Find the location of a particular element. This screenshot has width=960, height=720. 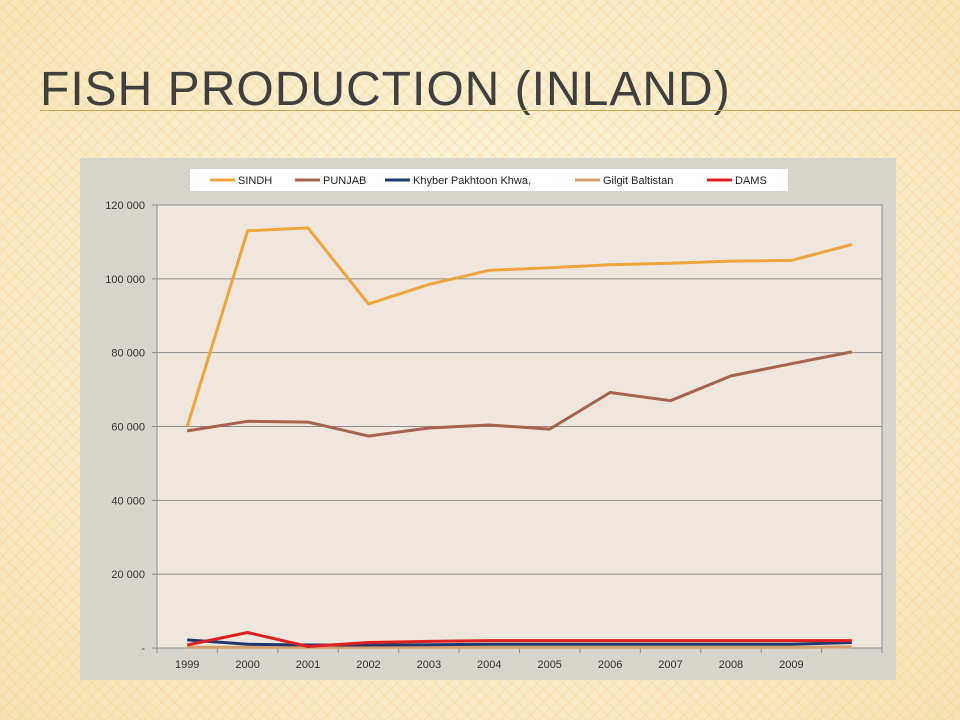

y-axis-ticks: - 20 000 40 000 60 000 80 000 100 000 120 000 is located at coordinates (131, 427).